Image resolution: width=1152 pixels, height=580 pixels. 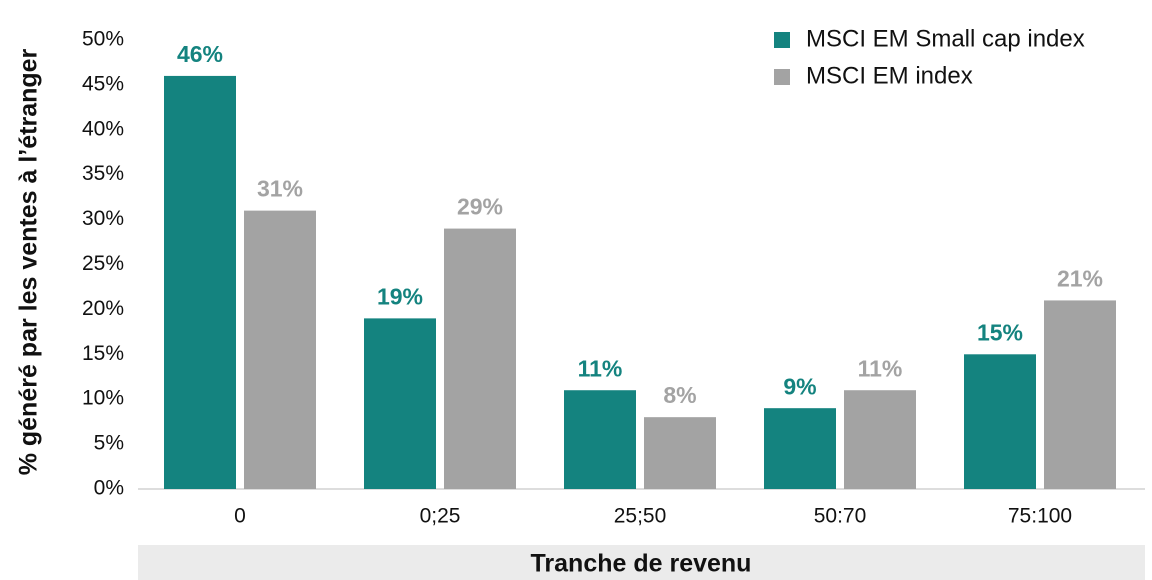 What do you see at coordinates (799, 386) in the screenshot?
I see `data-label: 9%` at bounding box center [799, 386].